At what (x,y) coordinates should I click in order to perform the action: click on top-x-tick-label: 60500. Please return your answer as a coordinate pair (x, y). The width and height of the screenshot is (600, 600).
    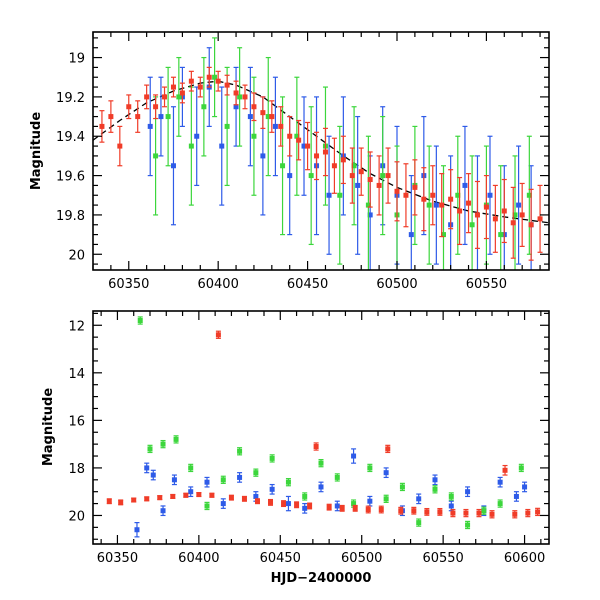
    Looking at the image, I should click on (396, 284).